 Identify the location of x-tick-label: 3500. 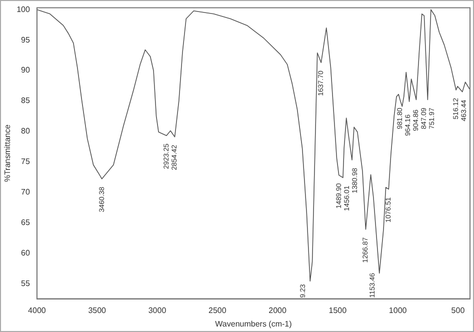
(97, 310).